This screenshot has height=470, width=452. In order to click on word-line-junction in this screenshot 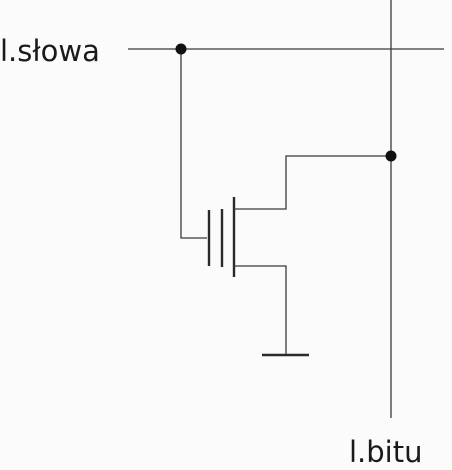, I will do `click(181, 49)`.